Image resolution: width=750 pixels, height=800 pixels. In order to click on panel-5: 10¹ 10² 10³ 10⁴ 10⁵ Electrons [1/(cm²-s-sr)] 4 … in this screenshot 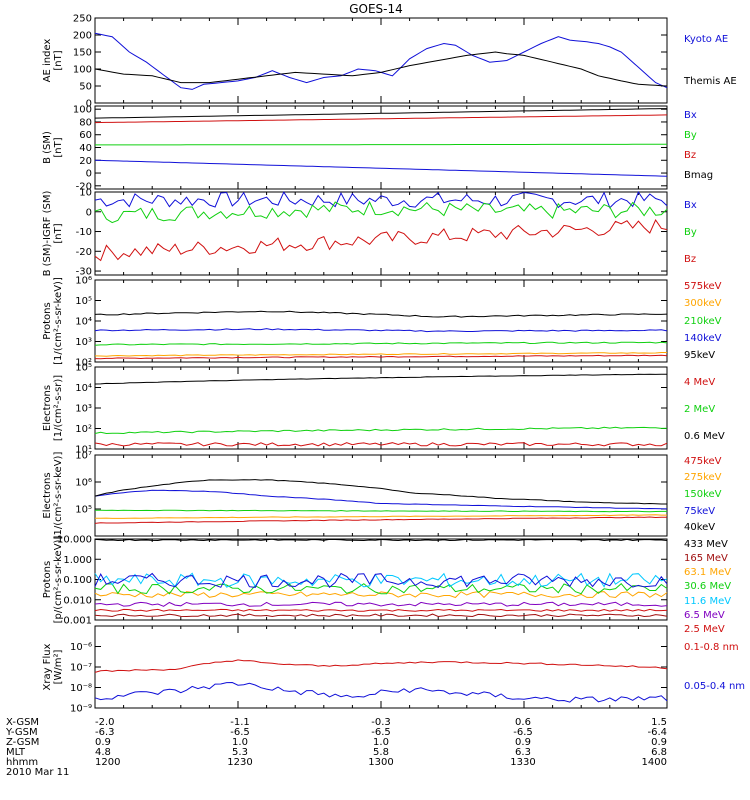, I will do `click(383, 409)`.